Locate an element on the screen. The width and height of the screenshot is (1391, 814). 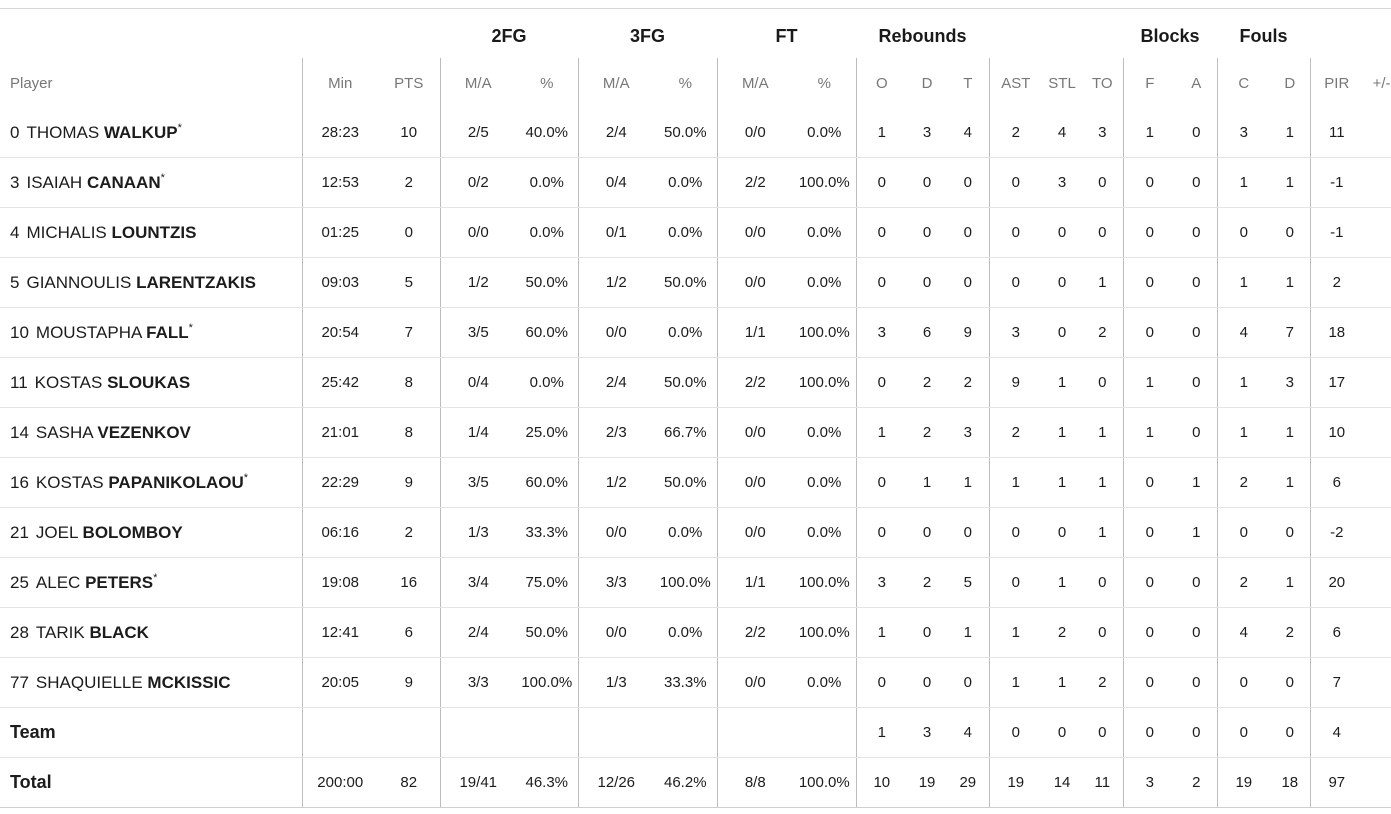
col-header-plus-minus: +/- is located at coordinates (1381, 83).